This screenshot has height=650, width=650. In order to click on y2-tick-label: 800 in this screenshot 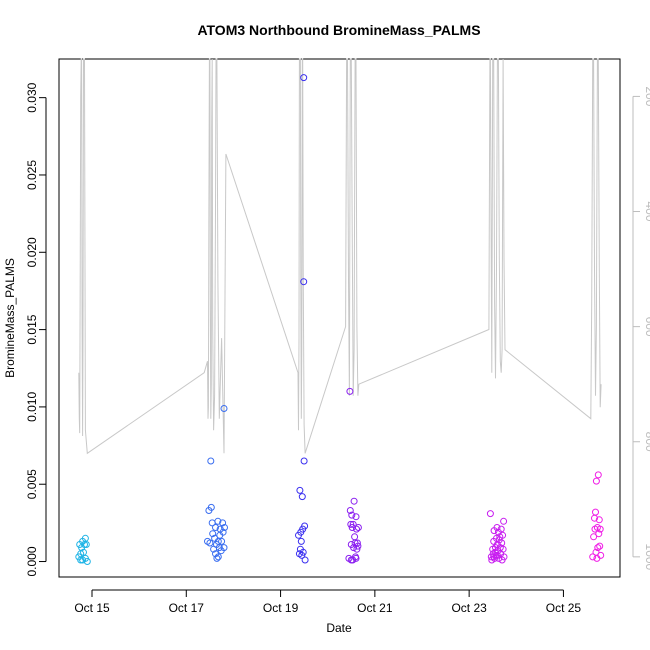, I will do `click(646, 442)`.